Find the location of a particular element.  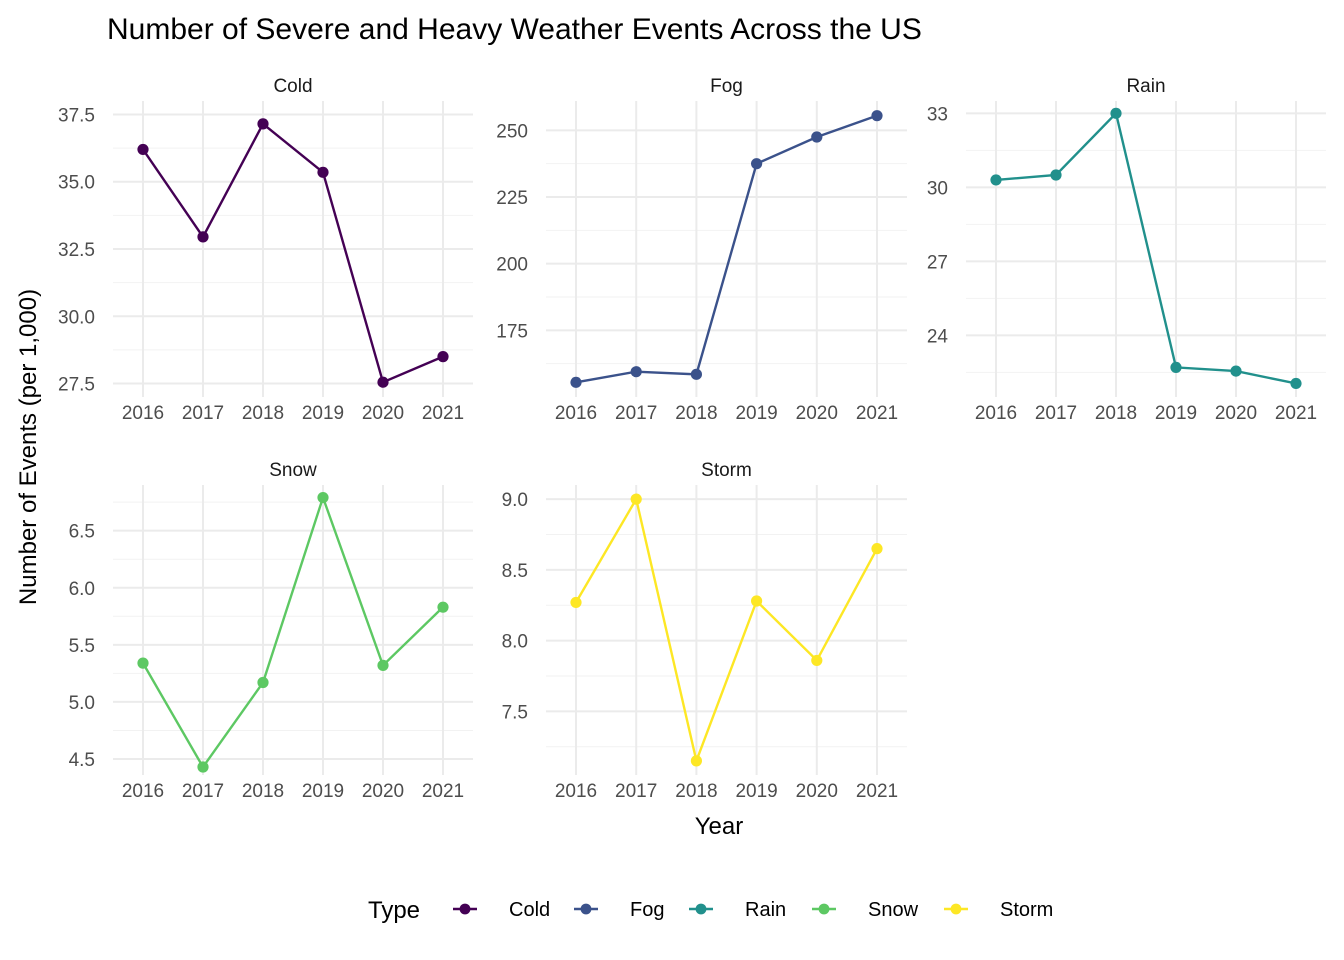

y-tick-label: 8.0 is located at coordinates (515, 642).